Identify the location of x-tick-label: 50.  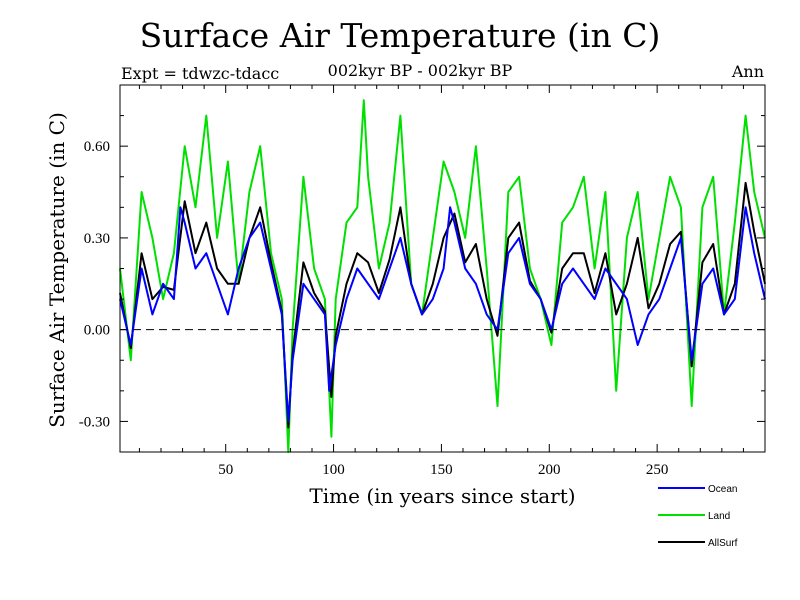
(225, 470).